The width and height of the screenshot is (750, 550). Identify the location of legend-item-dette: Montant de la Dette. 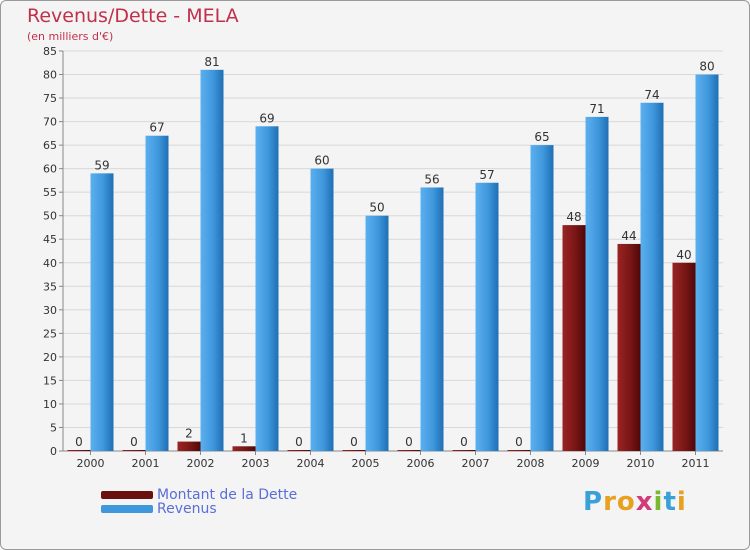
(199, 495).